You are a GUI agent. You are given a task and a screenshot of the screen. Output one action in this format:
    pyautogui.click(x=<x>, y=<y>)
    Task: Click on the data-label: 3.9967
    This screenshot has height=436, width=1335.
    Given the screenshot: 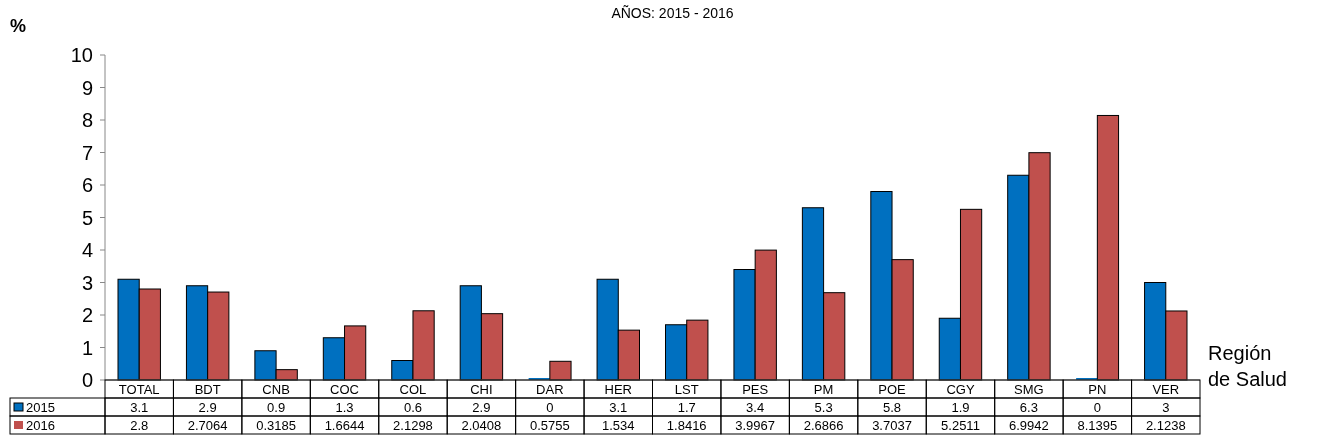 What is the action you would take?
    pyautogui.click(x=755, y=425)
    